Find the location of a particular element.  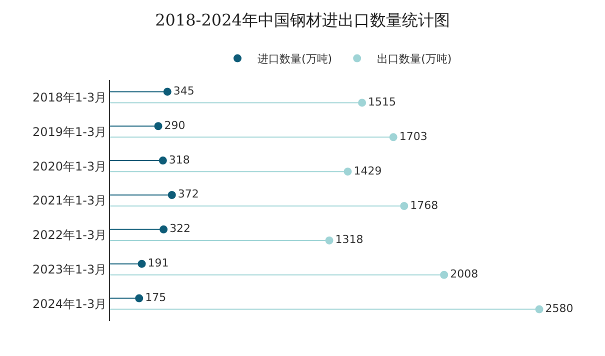

chart-title: 2018-2024年中国钢材进出口数量统计图 is located at coordinates (302, 20).